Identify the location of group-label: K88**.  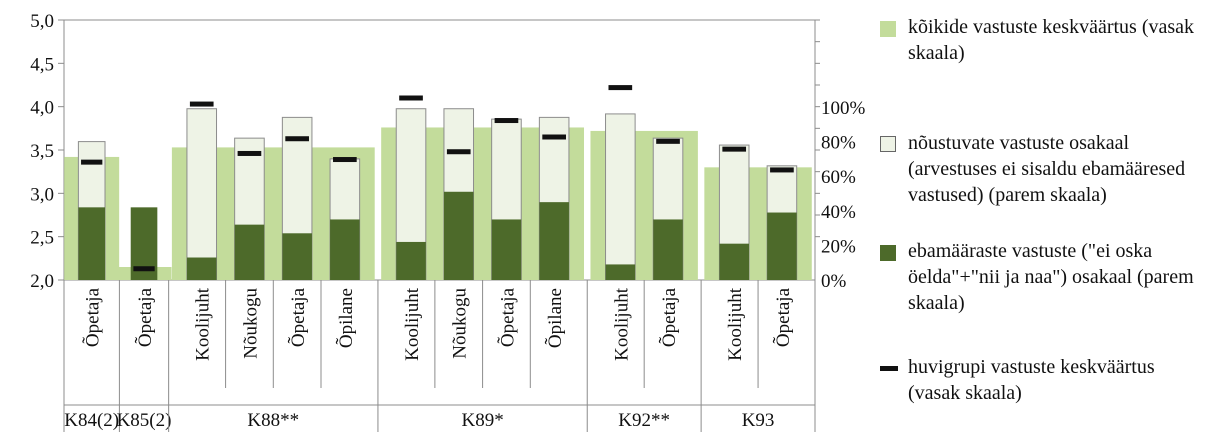
(273, 420).